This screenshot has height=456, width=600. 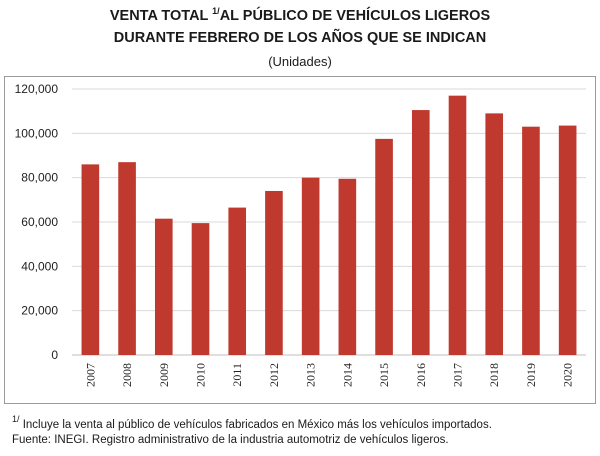 What do you see at coordinates (164, 375) in the screenshot?
I see `x-tick-label: 2009` at bounding box center [164, 375].